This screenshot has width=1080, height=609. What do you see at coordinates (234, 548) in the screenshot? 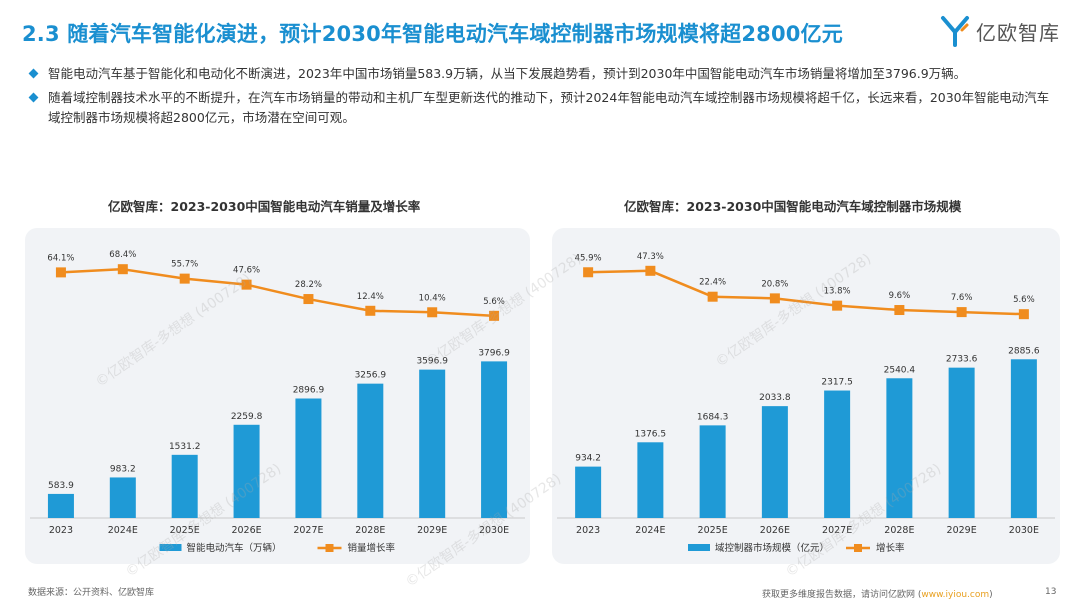
I see `legend-bar-label: 智能电动汽车（万辆）` at bounding box center [234, 548].